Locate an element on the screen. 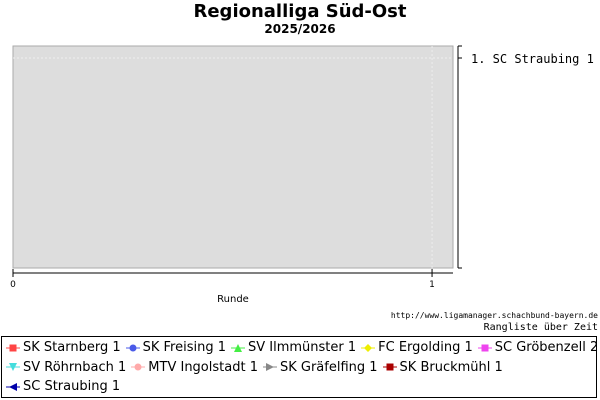  legend-item: MTV Ingolstadt 1 is located at coordinates (194, 367).